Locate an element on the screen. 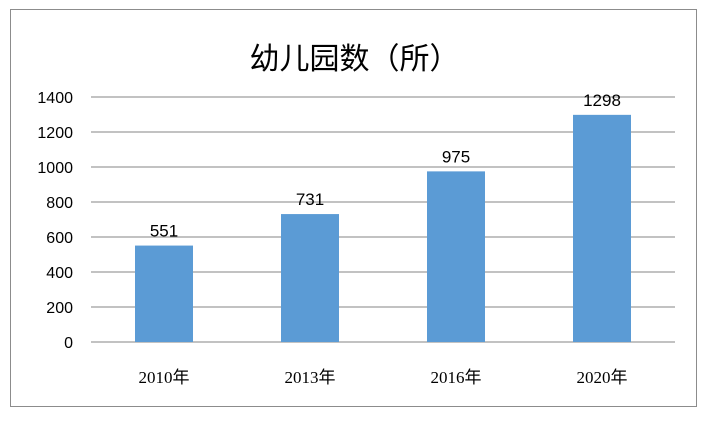  y-tick-label: 800 is located at coordinates (59, 203).